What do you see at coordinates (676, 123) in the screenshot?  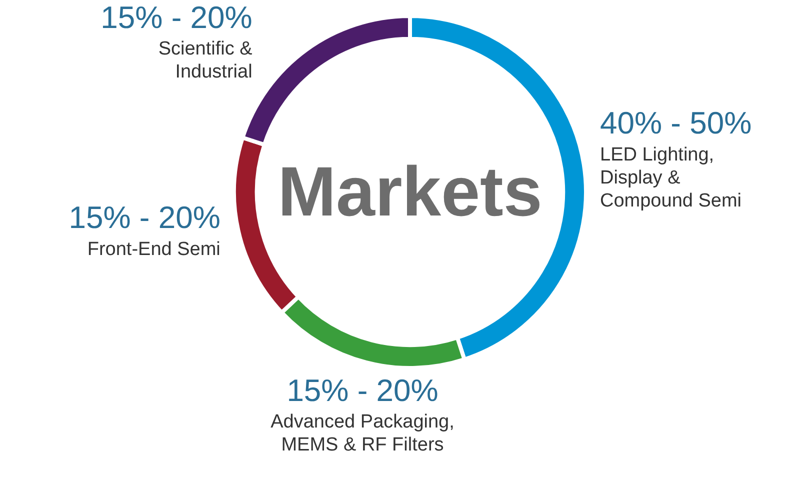 I see `text: 40% - 50%` at bounding box center [676, 123].